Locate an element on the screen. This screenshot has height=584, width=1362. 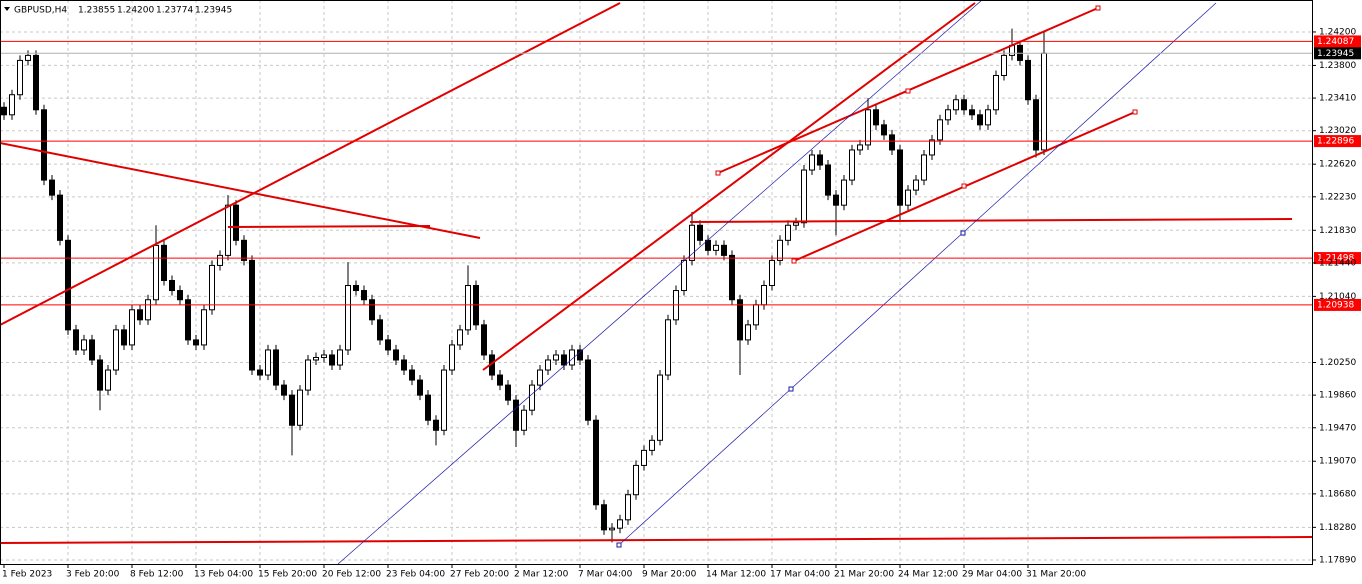
y-tick-label: 1.22230 is located at coordinates (1337, 197).